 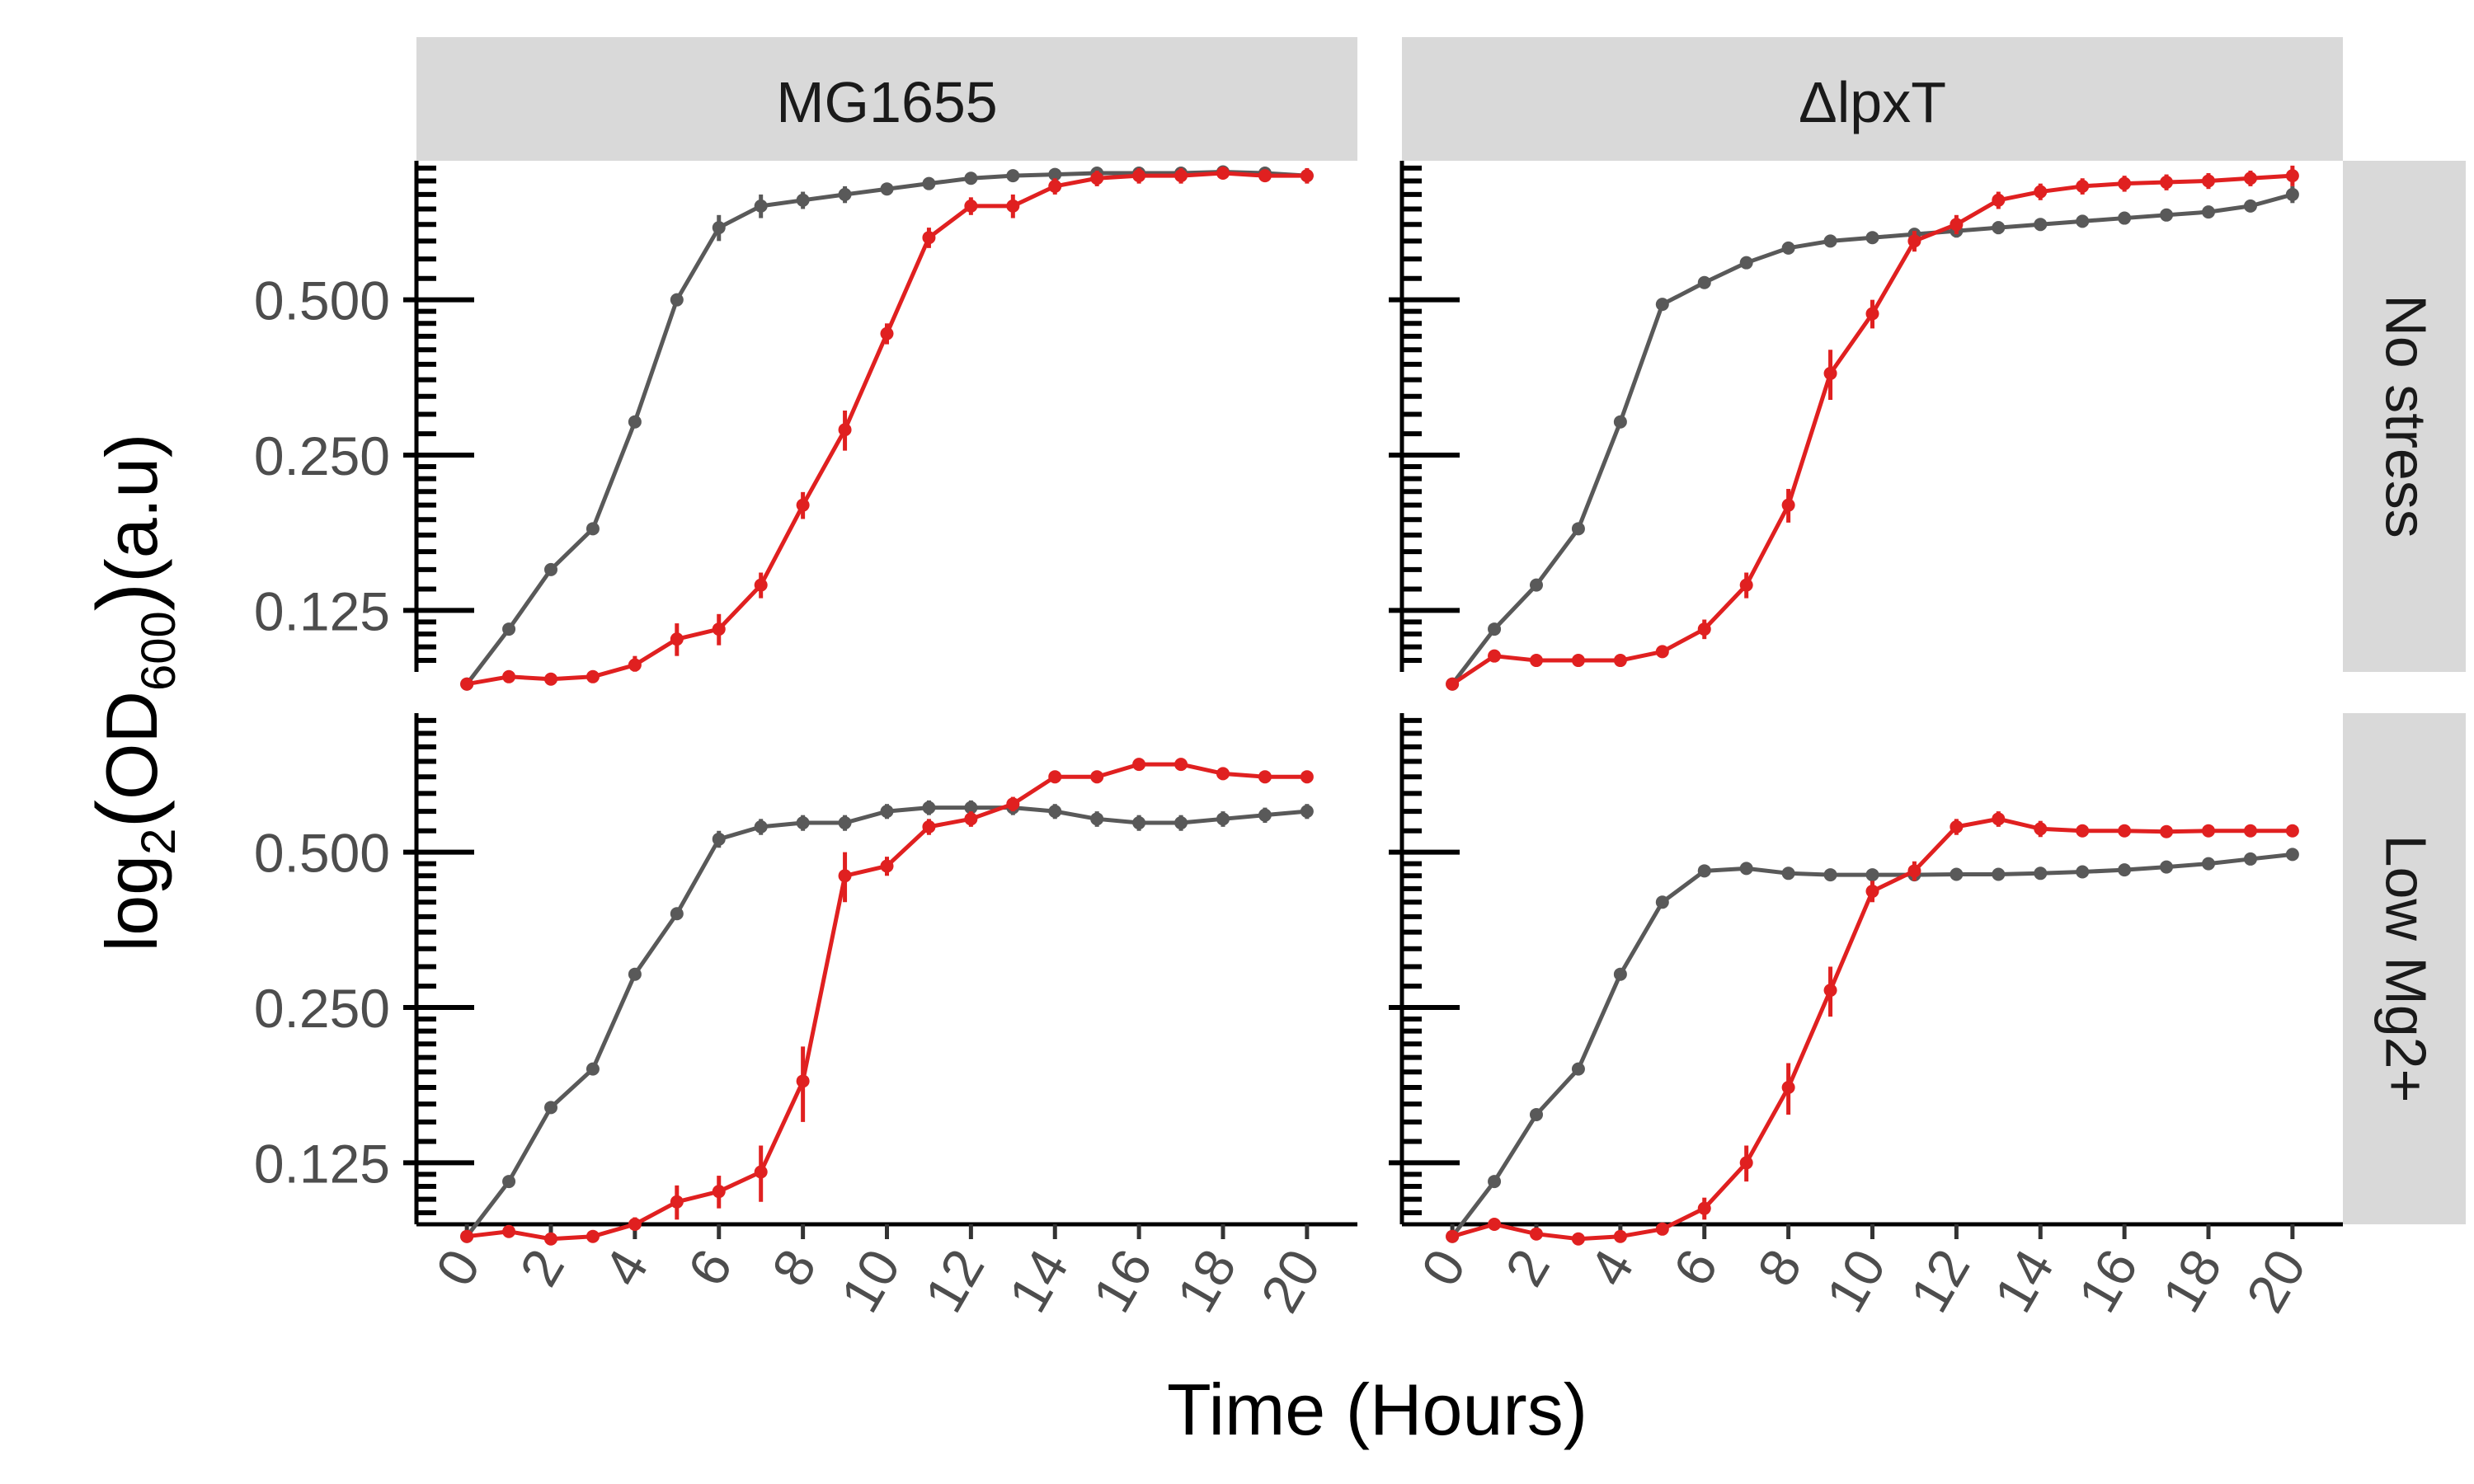 I want to click on column-strip-label: ΔlpxT, so click(x=1872, y=102).